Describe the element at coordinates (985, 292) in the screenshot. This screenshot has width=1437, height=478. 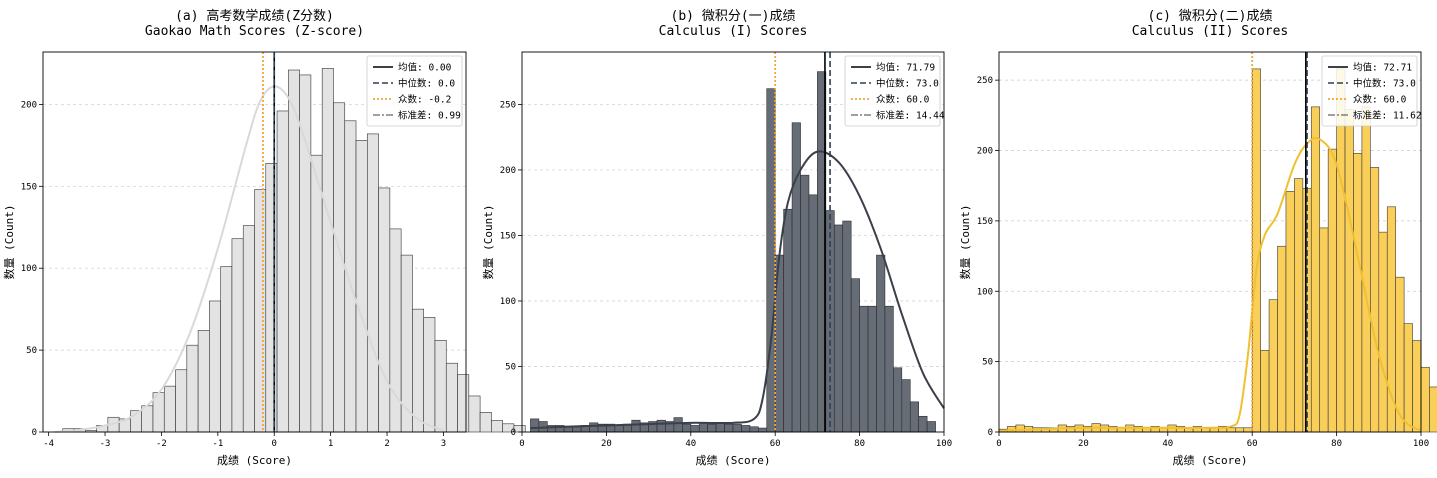
I see `y-tick-label: 100` at that location.